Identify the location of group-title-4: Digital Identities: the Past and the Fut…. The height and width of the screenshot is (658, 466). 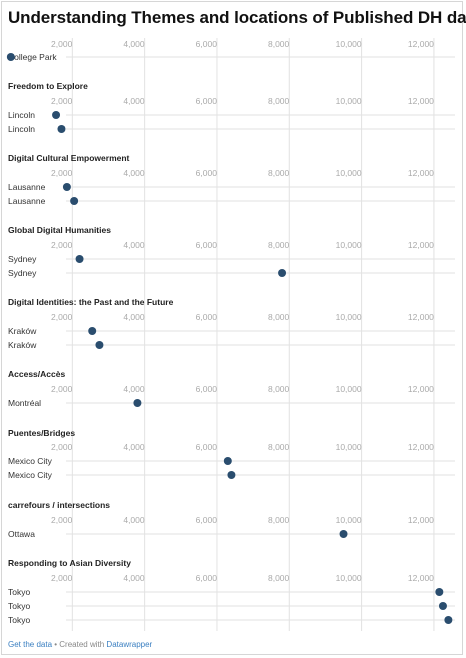
(91, 302).